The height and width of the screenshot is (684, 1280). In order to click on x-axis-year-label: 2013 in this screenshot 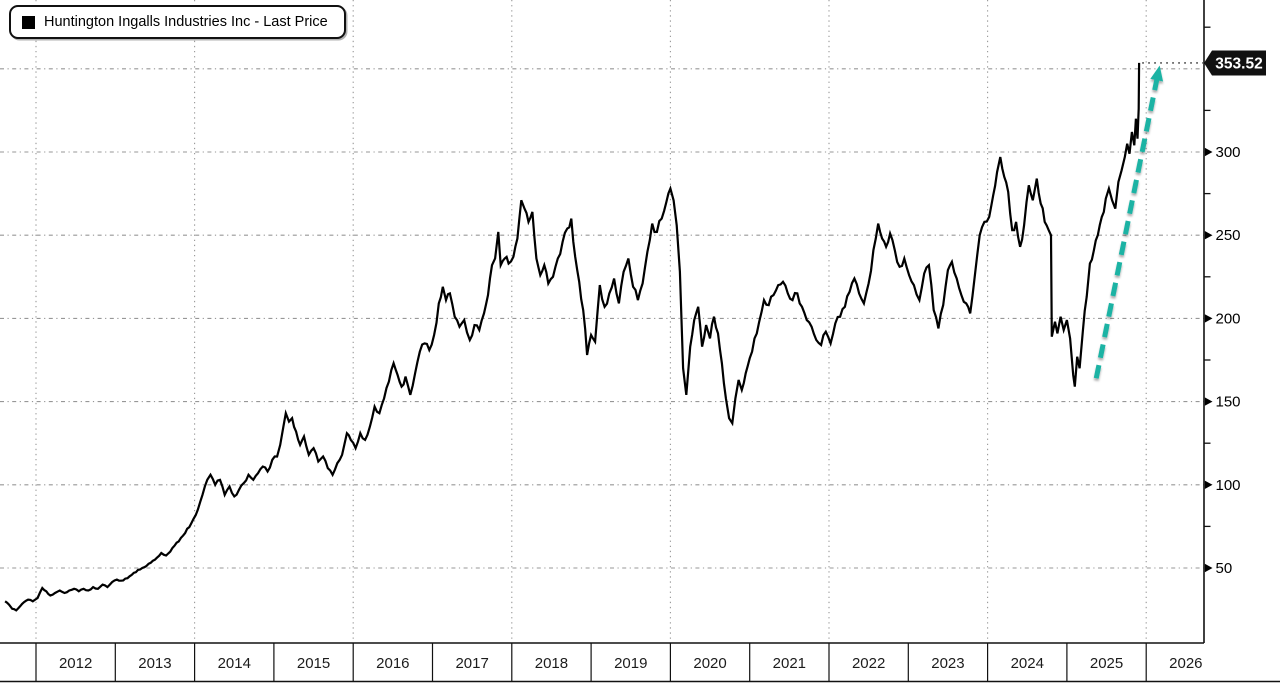, I will do `click(154, 663)`.